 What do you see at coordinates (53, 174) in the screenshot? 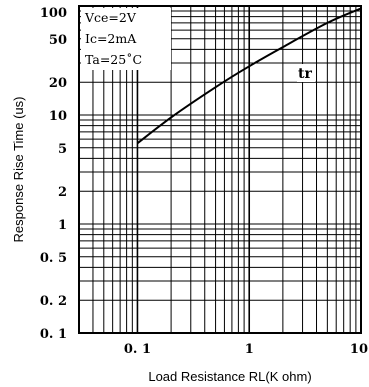
I see `y-tick-labels: 100 50 20 10 5 2 1 0. 5 0. 2 0. 1` at bounding box center [53, 174].